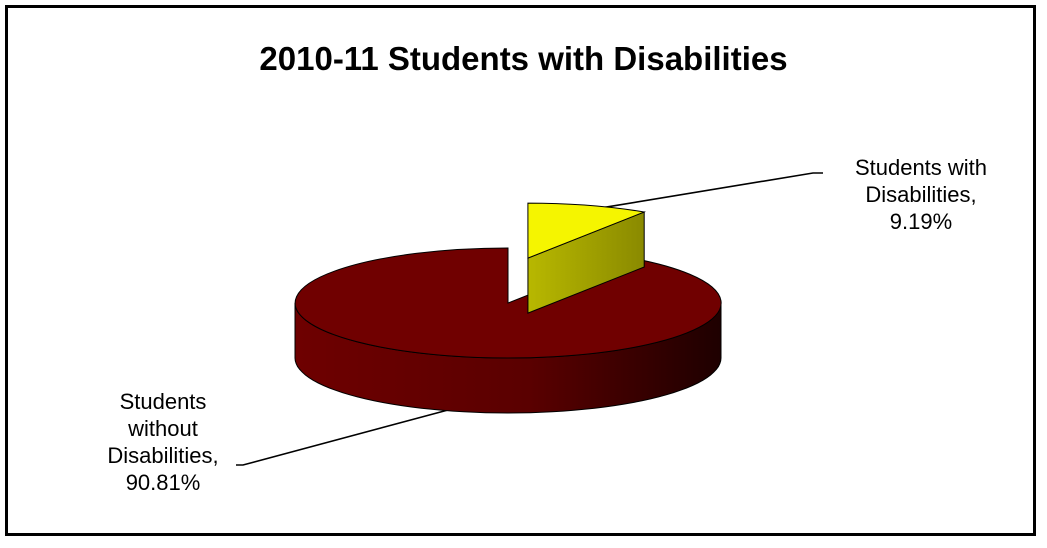  What do you see at coordinates (342, 437) in the screenshot?
I see `leader-line-without-disabilities` at bounding box center [342, 437].